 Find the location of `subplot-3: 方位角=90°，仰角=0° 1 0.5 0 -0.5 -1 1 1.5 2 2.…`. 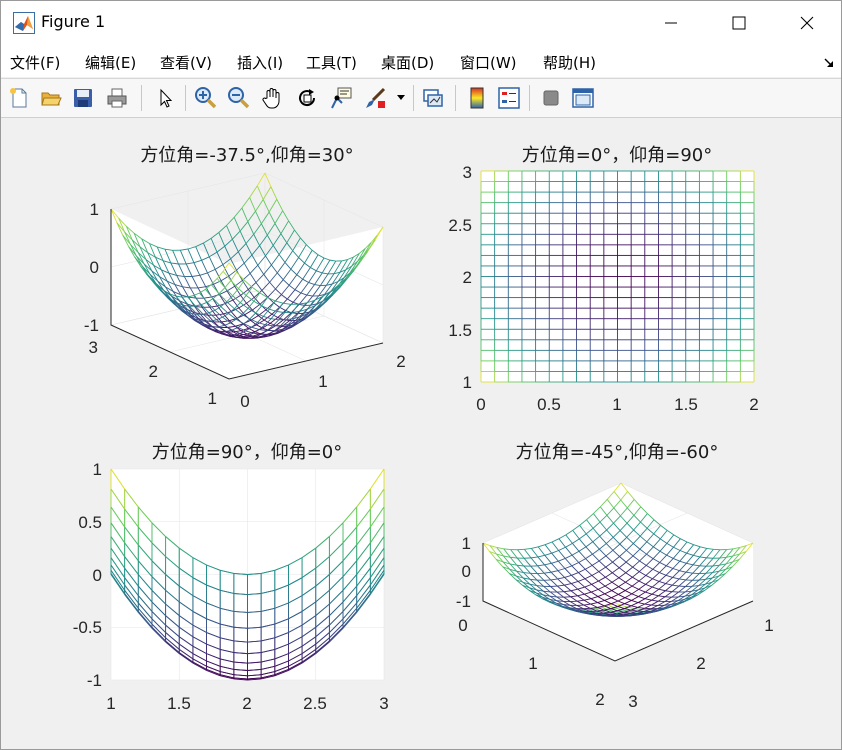

subplot-3: 方位角=90°，仰角=0° 1 0.5 0 -0.5 -1 1 1.5 2 2.… is located at coordinates (231, 577).